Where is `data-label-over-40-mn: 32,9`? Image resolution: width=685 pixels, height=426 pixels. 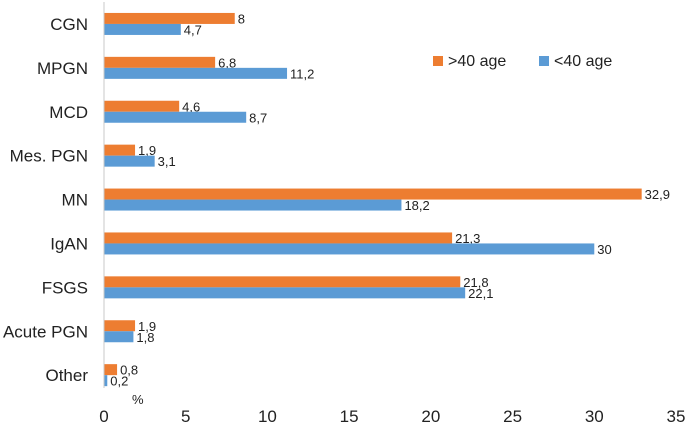
data-label-over-40-mn: 32,9 is located at coordinates (657, 194).